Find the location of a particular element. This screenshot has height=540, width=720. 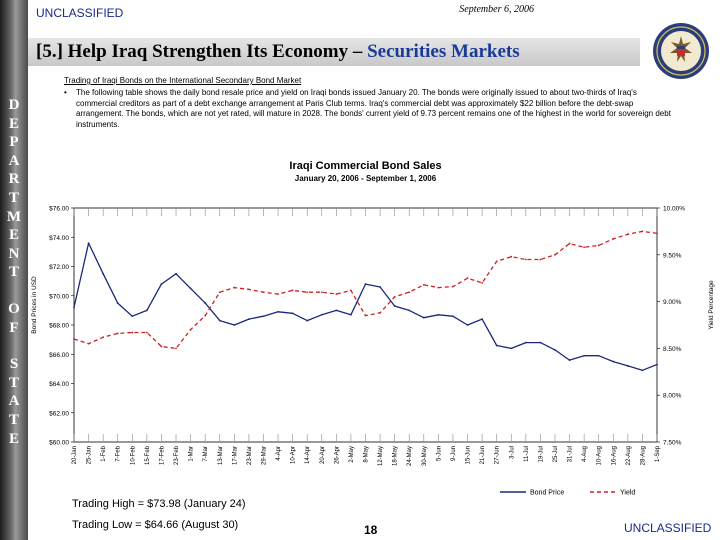

sidebar-letter: M is located at coordinates (14, 216).